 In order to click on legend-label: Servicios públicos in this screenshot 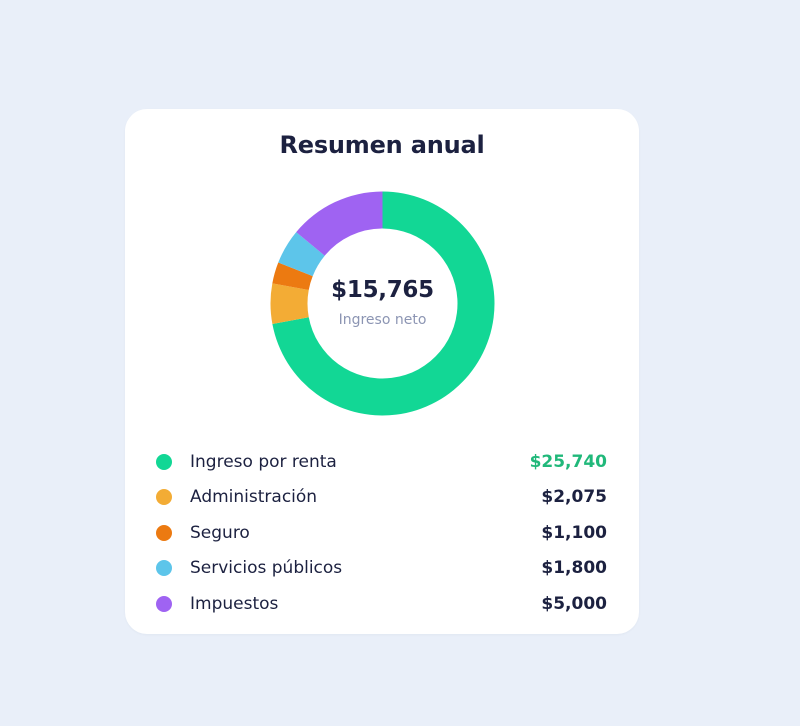, I will do `click(266, 568)`.